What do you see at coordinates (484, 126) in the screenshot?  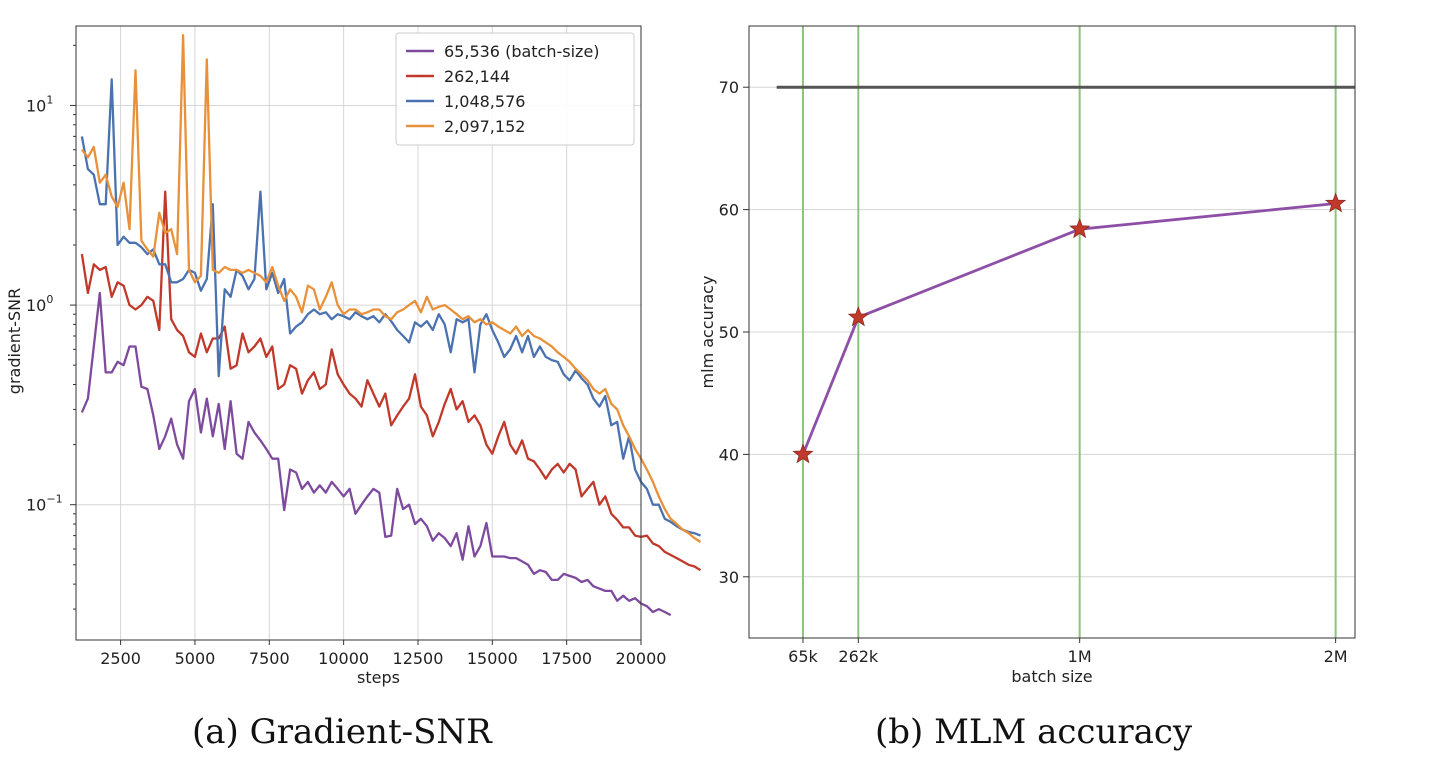 I see `a-legend-label-3: 2,097,152` at bounding box center [484, 126].